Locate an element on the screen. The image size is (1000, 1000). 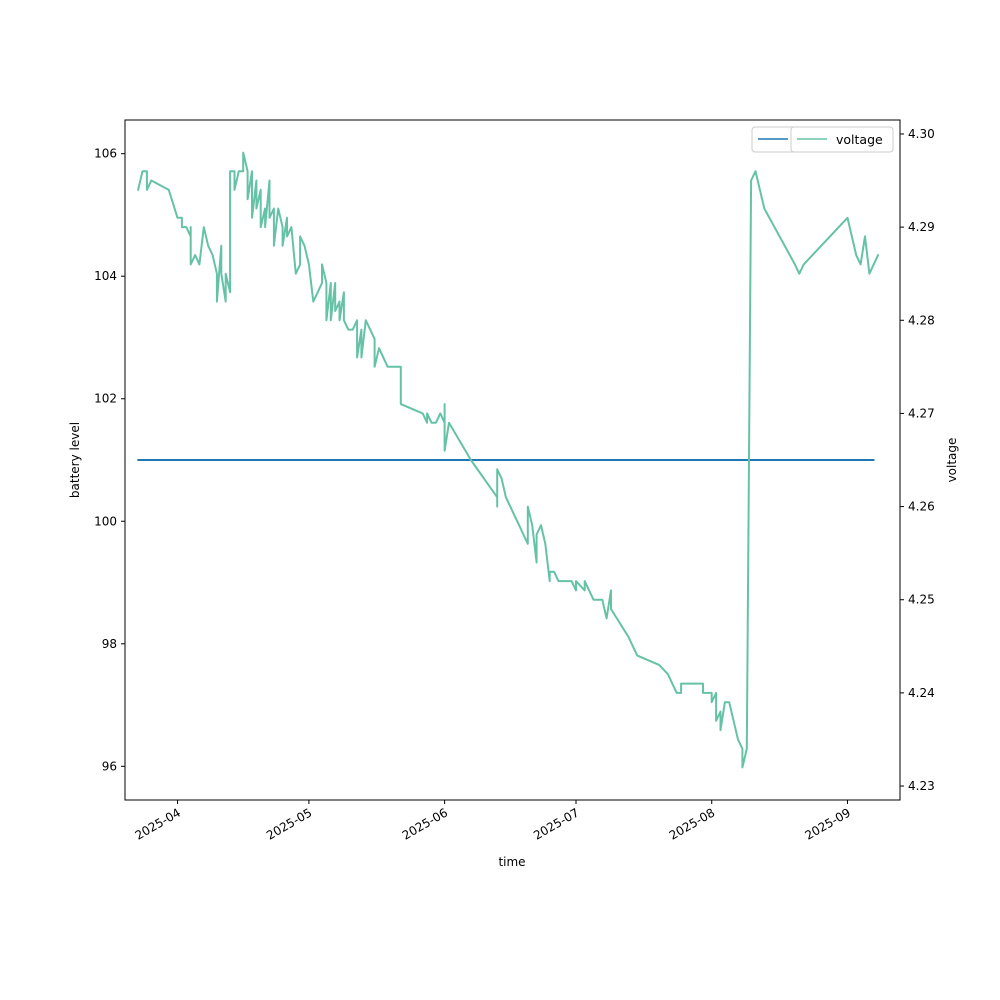
left-y-axis: 96 98 100 102 104 106 is located at coordinates (109, 460).